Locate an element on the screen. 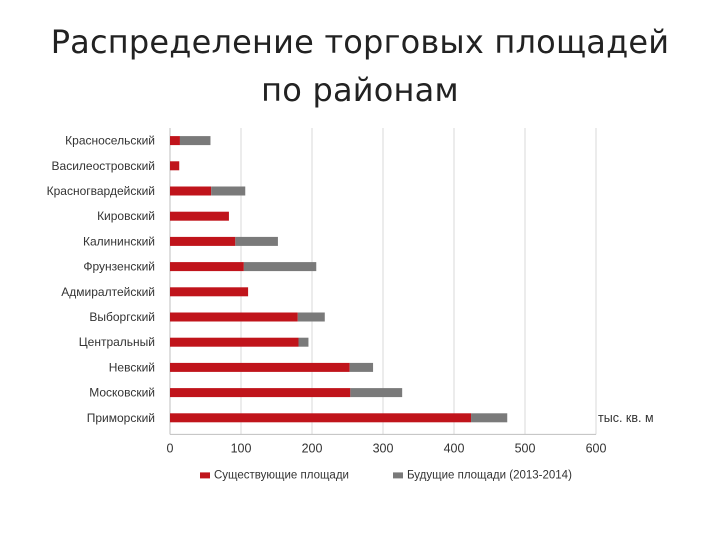  category-label: Красносельский is located at coordinates (110, 141).